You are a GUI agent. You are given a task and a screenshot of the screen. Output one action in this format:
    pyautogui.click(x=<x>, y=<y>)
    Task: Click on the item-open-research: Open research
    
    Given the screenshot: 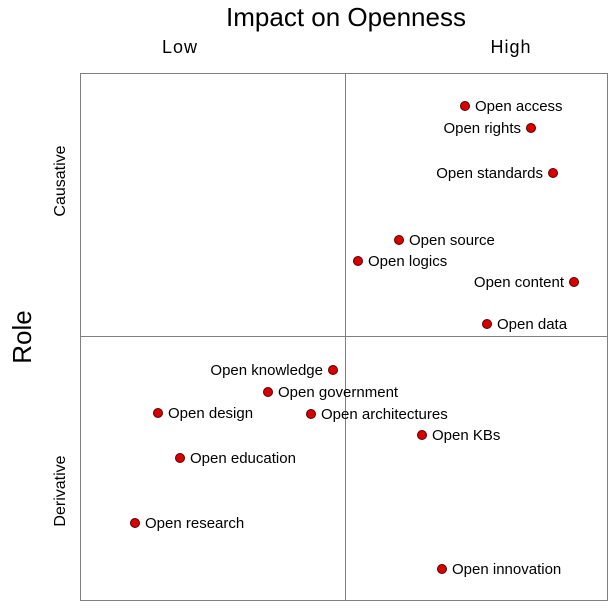 What is the action you would take?
    pyautogui.click(x=187, y=523)
    